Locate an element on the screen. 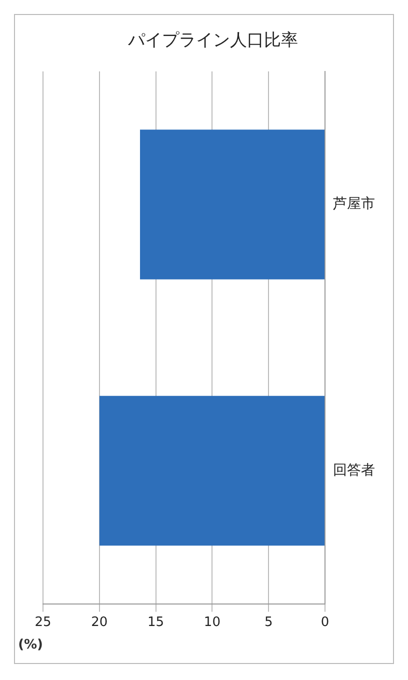  x-tick-label: 15 is located at coordinates (156, 622).